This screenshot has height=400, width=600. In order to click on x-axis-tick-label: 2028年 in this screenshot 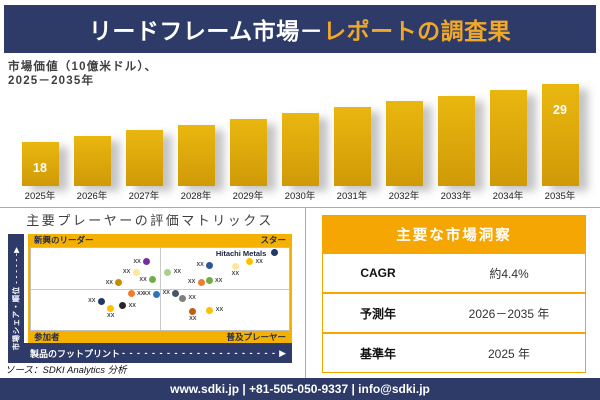, I will do `click(196, 196)`.